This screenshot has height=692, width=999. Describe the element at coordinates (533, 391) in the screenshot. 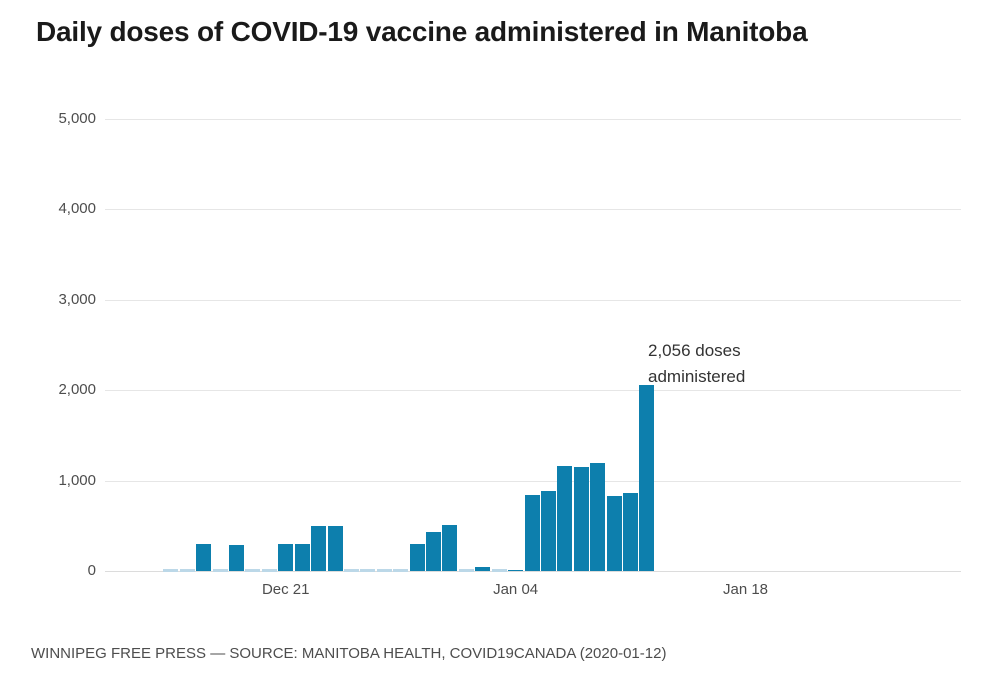

I see `y-gridline-2000` at that location.